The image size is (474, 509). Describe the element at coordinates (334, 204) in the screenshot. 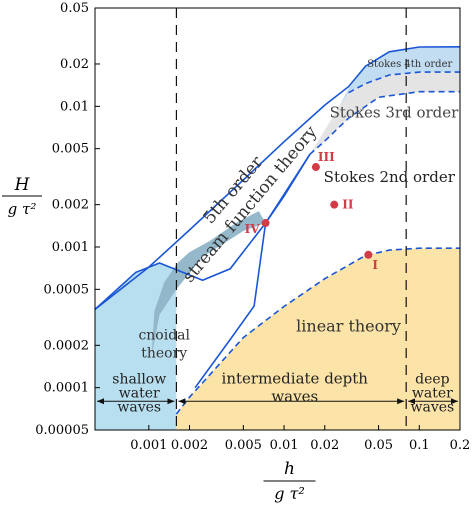

I see `case-marker-II` at that location.